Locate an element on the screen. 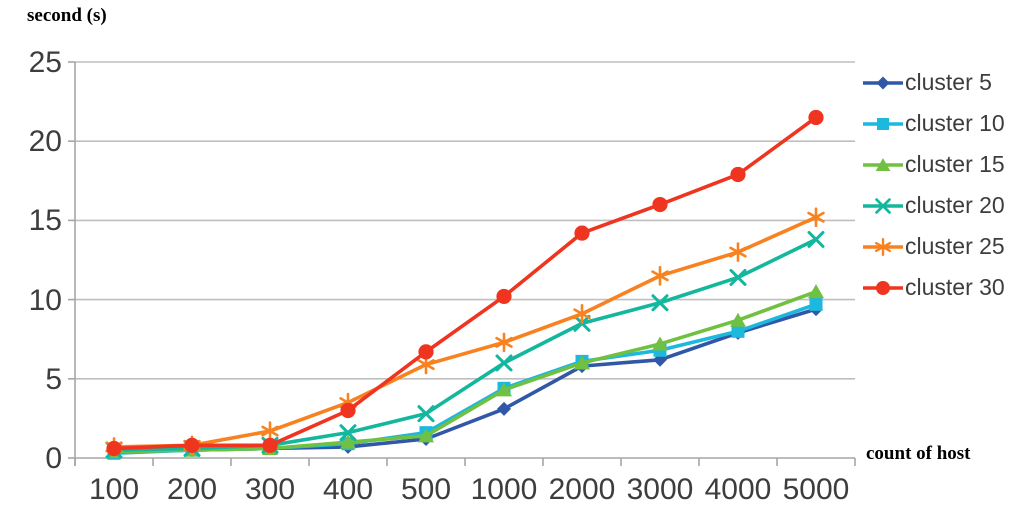 The height and width of the screenshot is (524, 1024). legend-item-cluster-10: cluster 10 is located at coordinates (933, 123).